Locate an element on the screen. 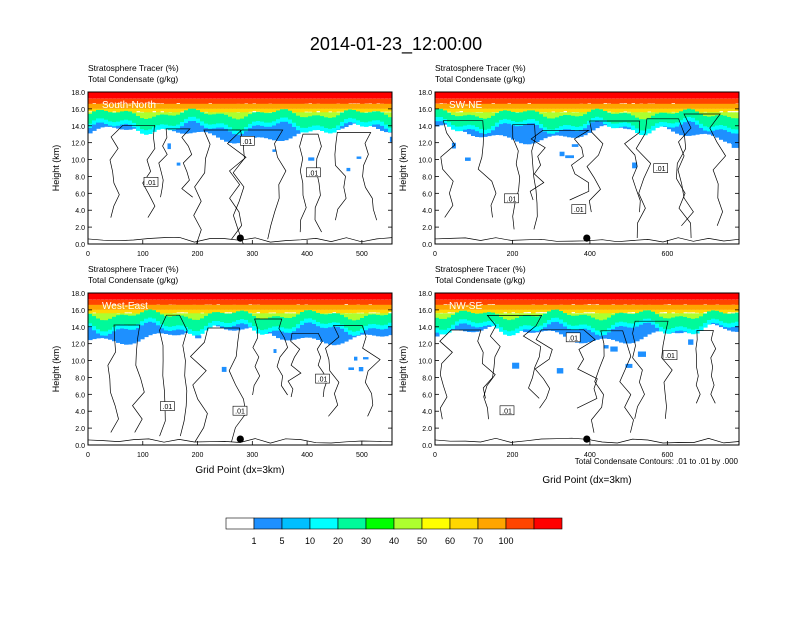  colorbar-label: 60 is located at coordinates (450, 541).